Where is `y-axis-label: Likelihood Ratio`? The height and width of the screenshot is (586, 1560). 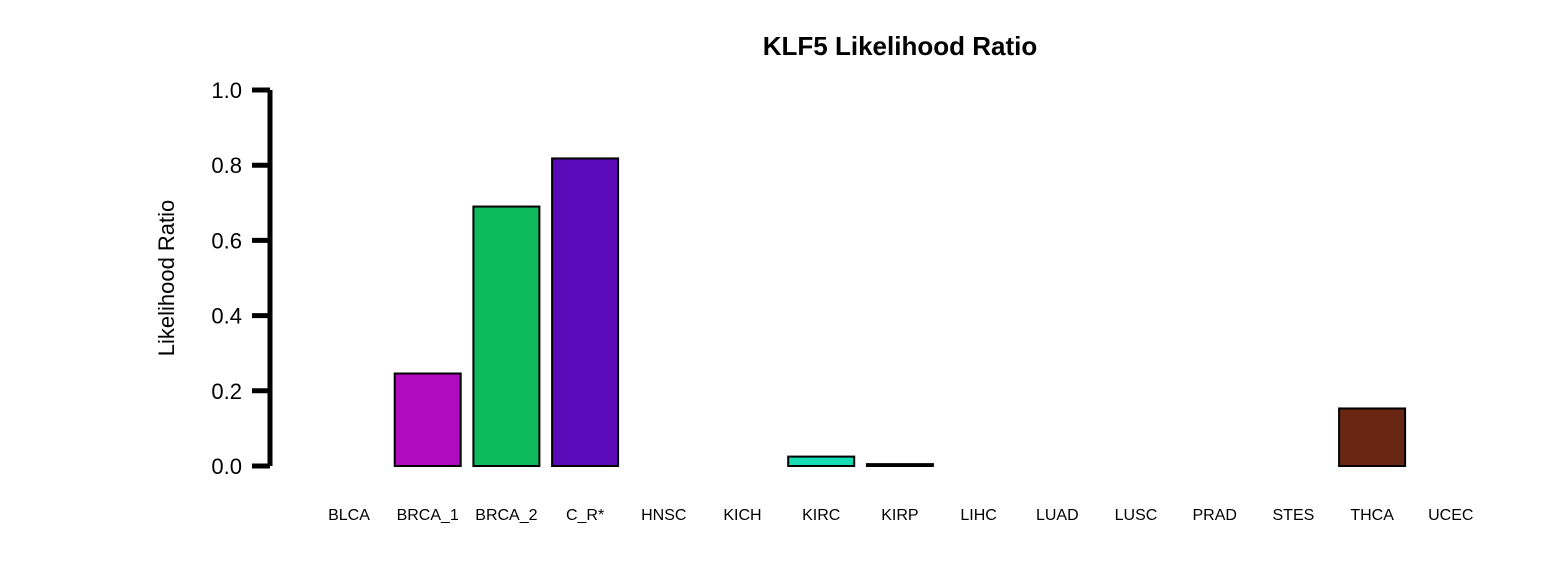 y-axis-label: Likelihood Ratio is located at coordinates (166, 278).